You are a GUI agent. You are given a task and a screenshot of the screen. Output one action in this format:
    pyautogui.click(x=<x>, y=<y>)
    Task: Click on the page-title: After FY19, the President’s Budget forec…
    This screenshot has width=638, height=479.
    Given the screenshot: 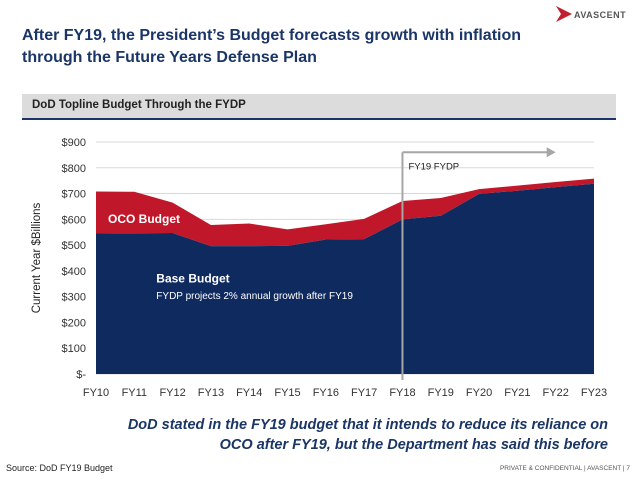 What is the action you would take?
    pyautogui.click(x=272, y=46)
    